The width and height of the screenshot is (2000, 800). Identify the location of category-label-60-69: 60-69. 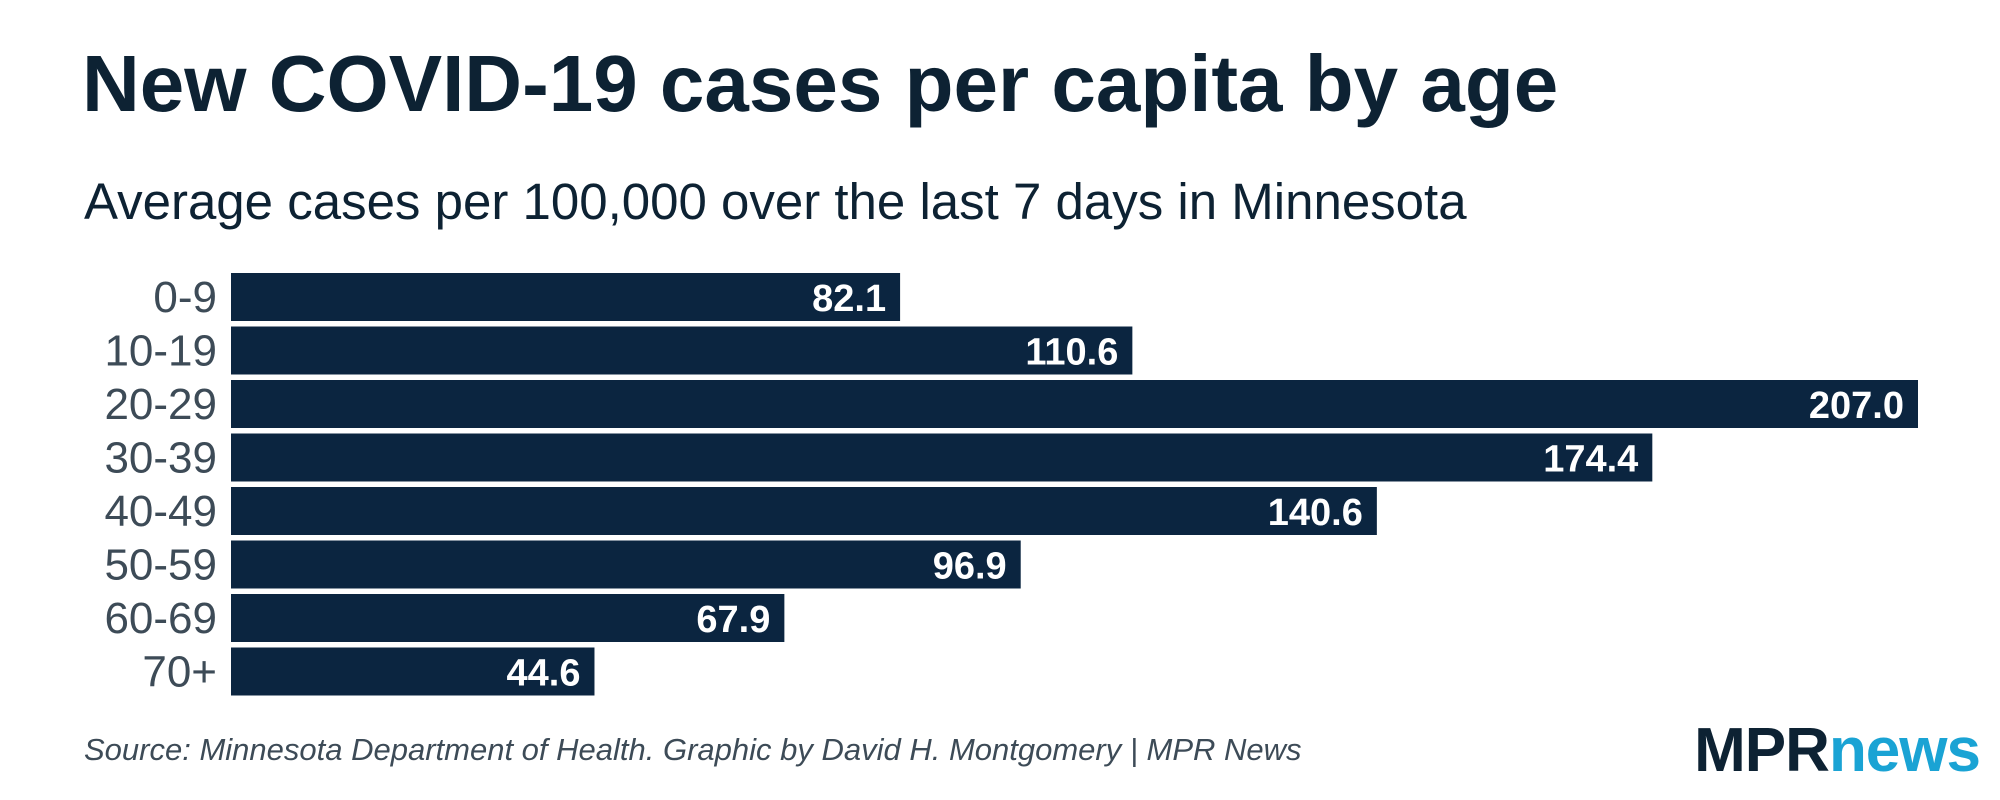
(160, 618).